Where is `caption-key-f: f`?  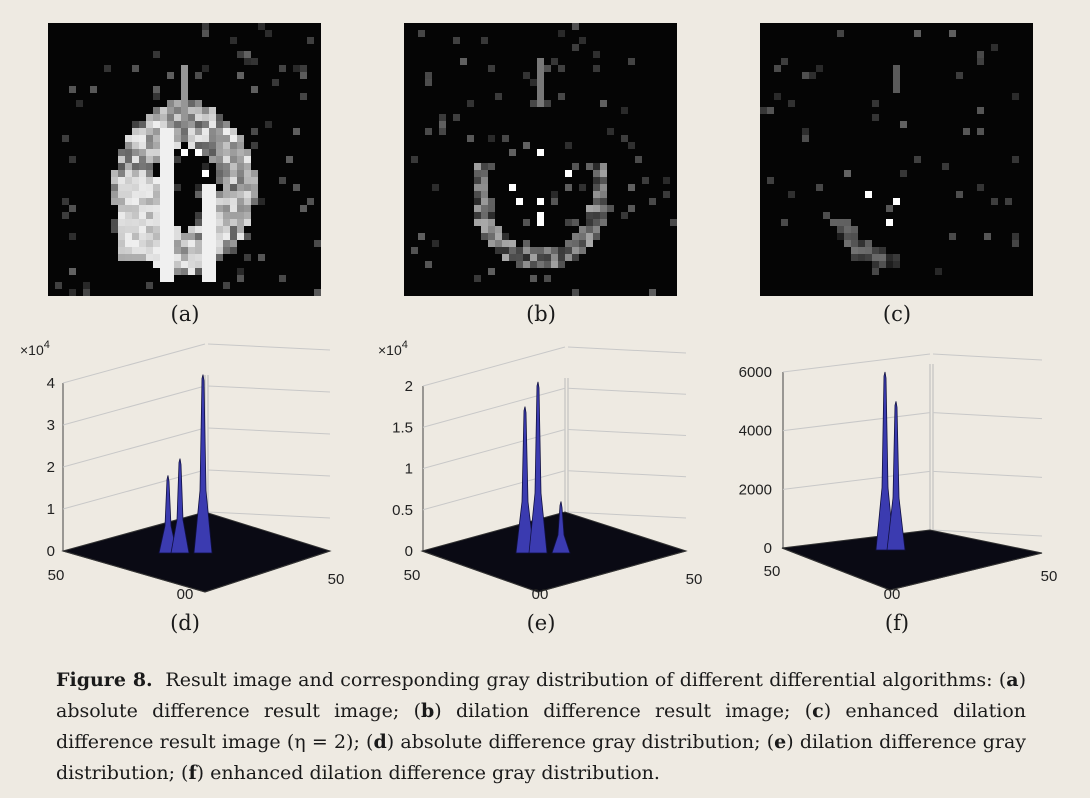
caption-key-f: f is located at coordinates (192, 773).